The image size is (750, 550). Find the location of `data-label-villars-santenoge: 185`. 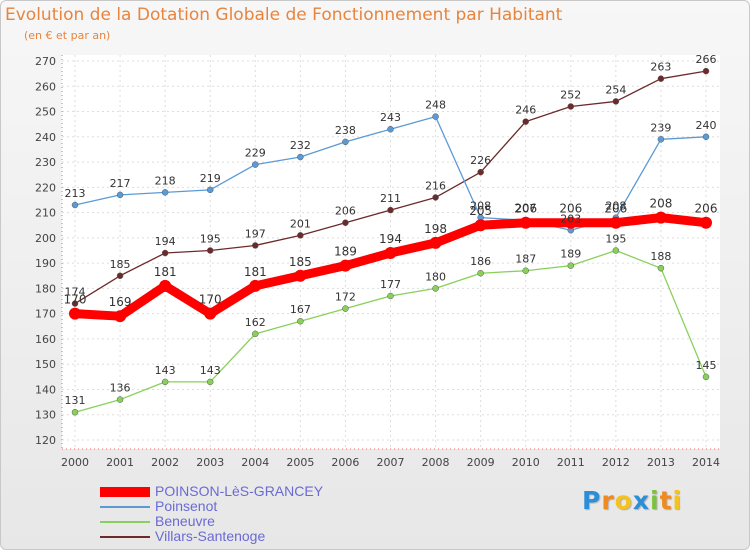

data-label-villars-santenoge: 185 is located at coordinates (120, 264).